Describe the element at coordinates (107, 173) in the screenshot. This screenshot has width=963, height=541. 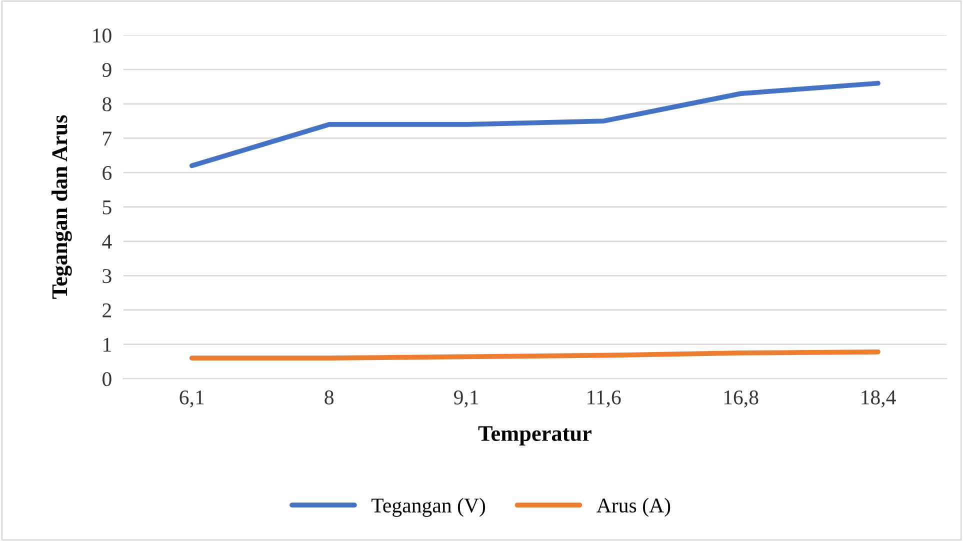
I see `y-tick-label: 6` at that location.